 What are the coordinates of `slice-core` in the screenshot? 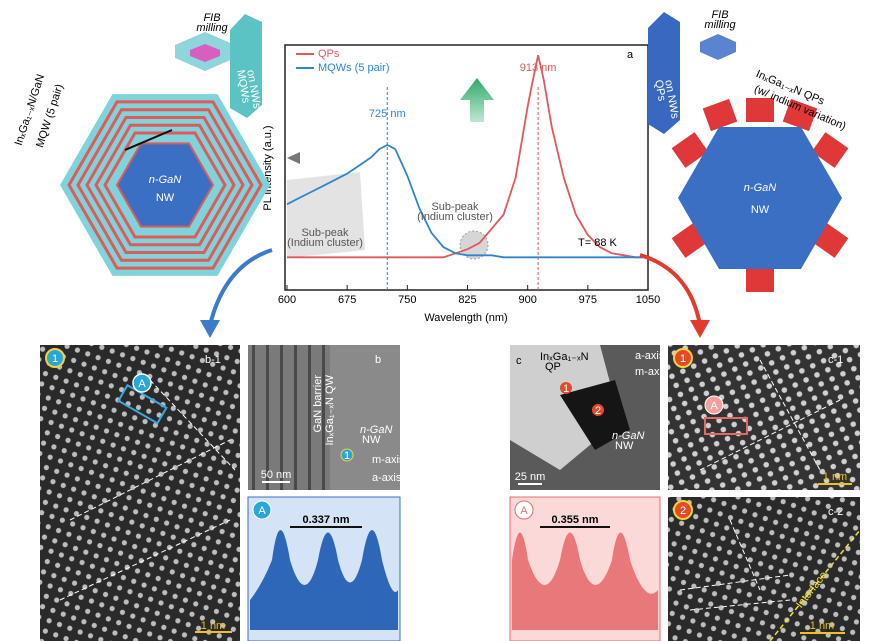 It's located at (205, 53).